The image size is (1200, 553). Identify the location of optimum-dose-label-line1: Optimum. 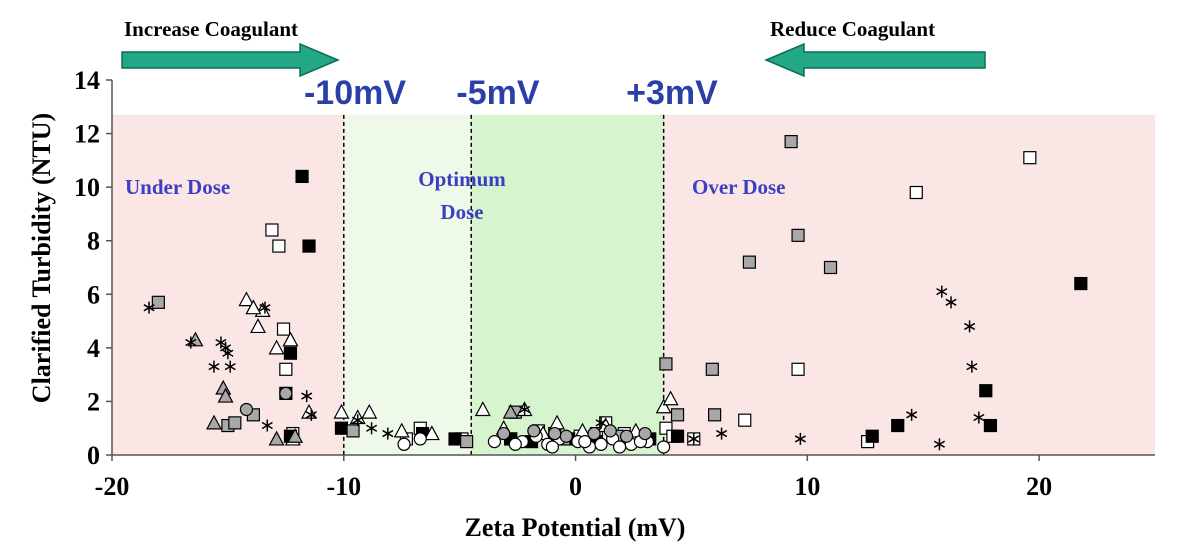
(462, 179).